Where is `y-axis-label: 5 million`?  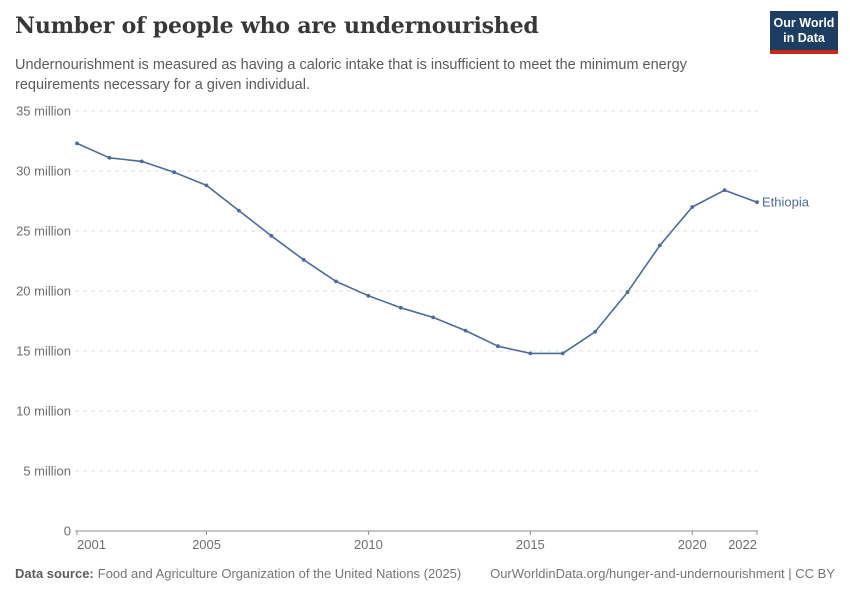 y-axis-label: 5 million is located at coordinates (47, 471).